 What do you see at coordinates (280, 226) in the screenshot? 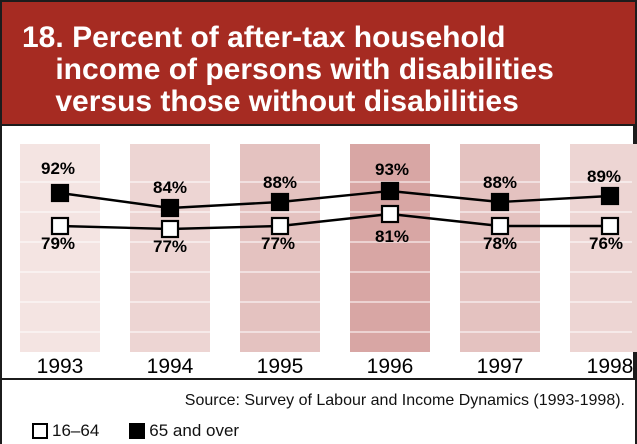
I see `data-point-16-64-1995` at bounding box center [280, 226].